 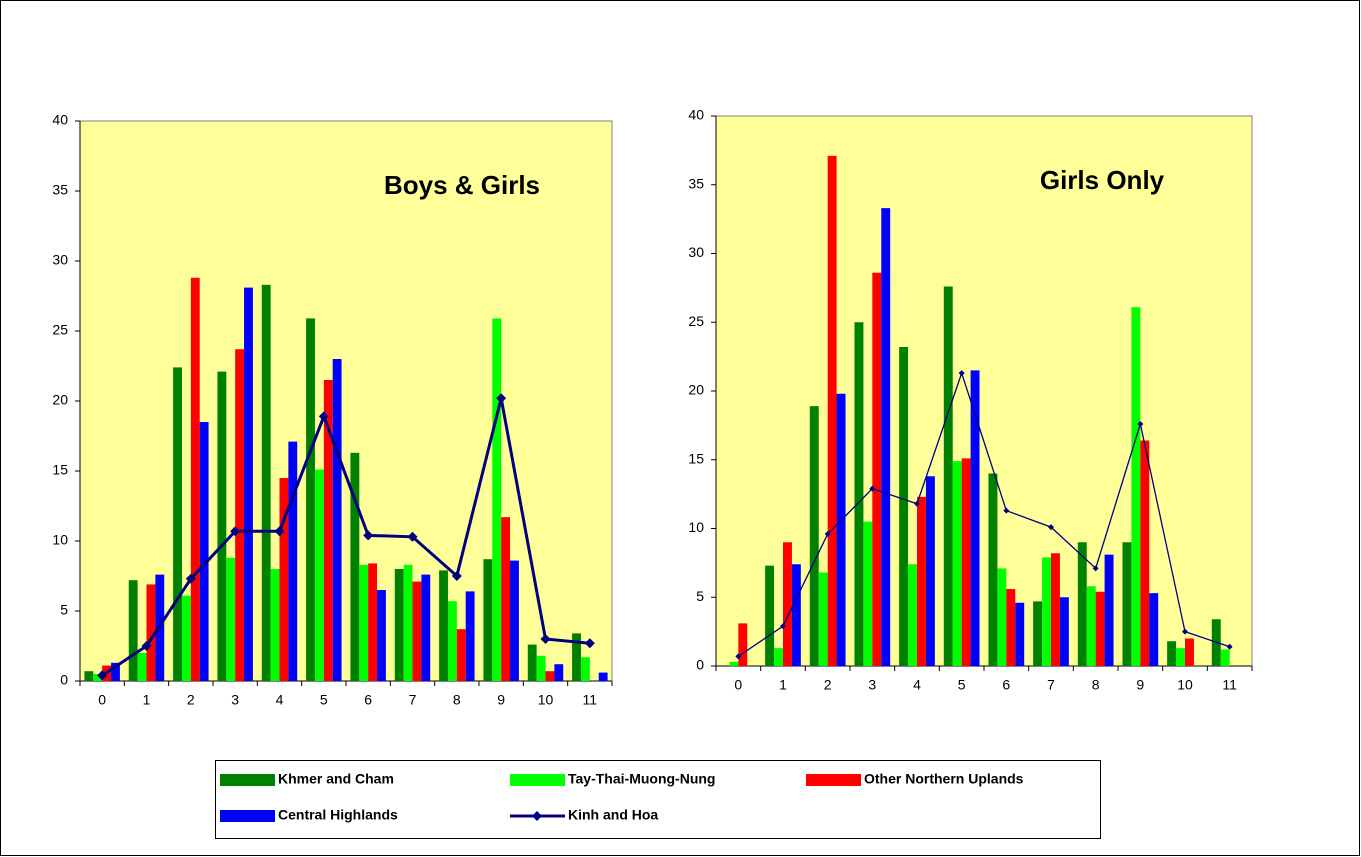 I want to click on legend, so click(x=658, y=799).